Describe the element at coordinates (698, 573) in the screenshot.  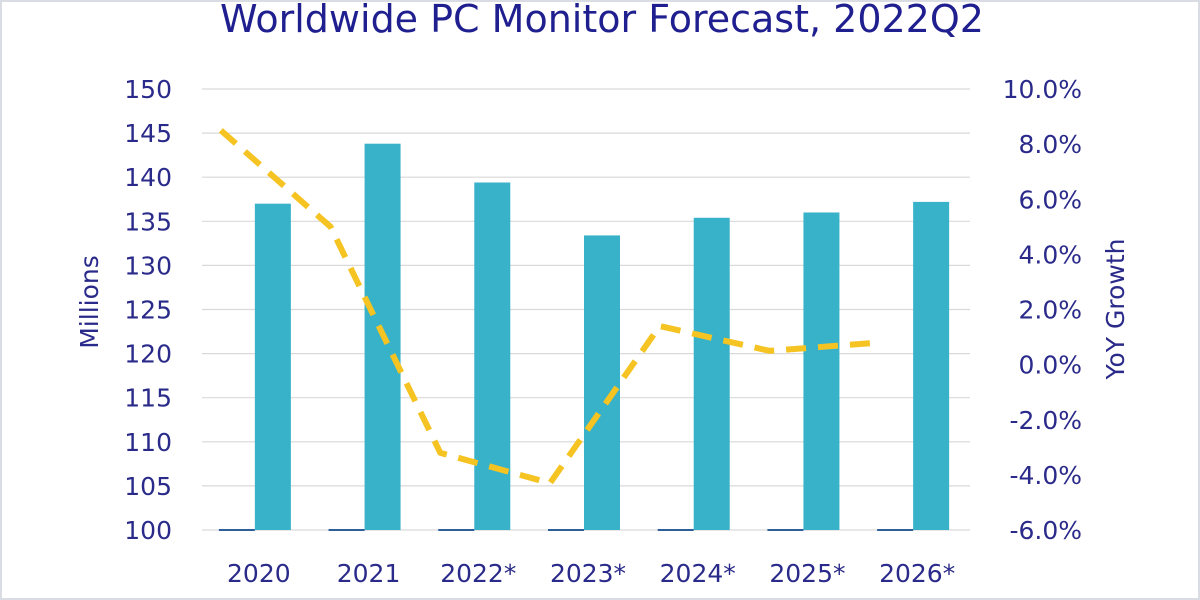
I see `x-tick: 2024*` at that location.